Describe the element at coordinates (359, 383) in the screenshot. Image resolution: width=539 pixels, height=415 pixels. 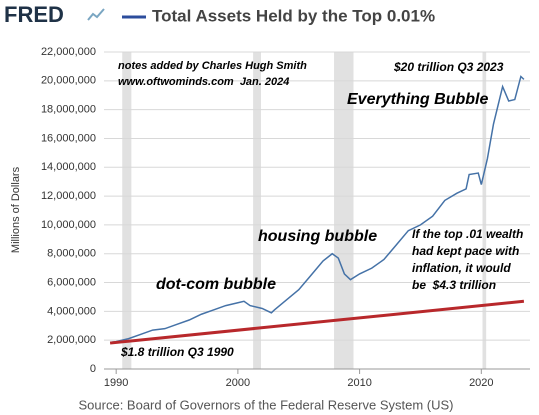
I see `x-tick-label: 2010` at that location.